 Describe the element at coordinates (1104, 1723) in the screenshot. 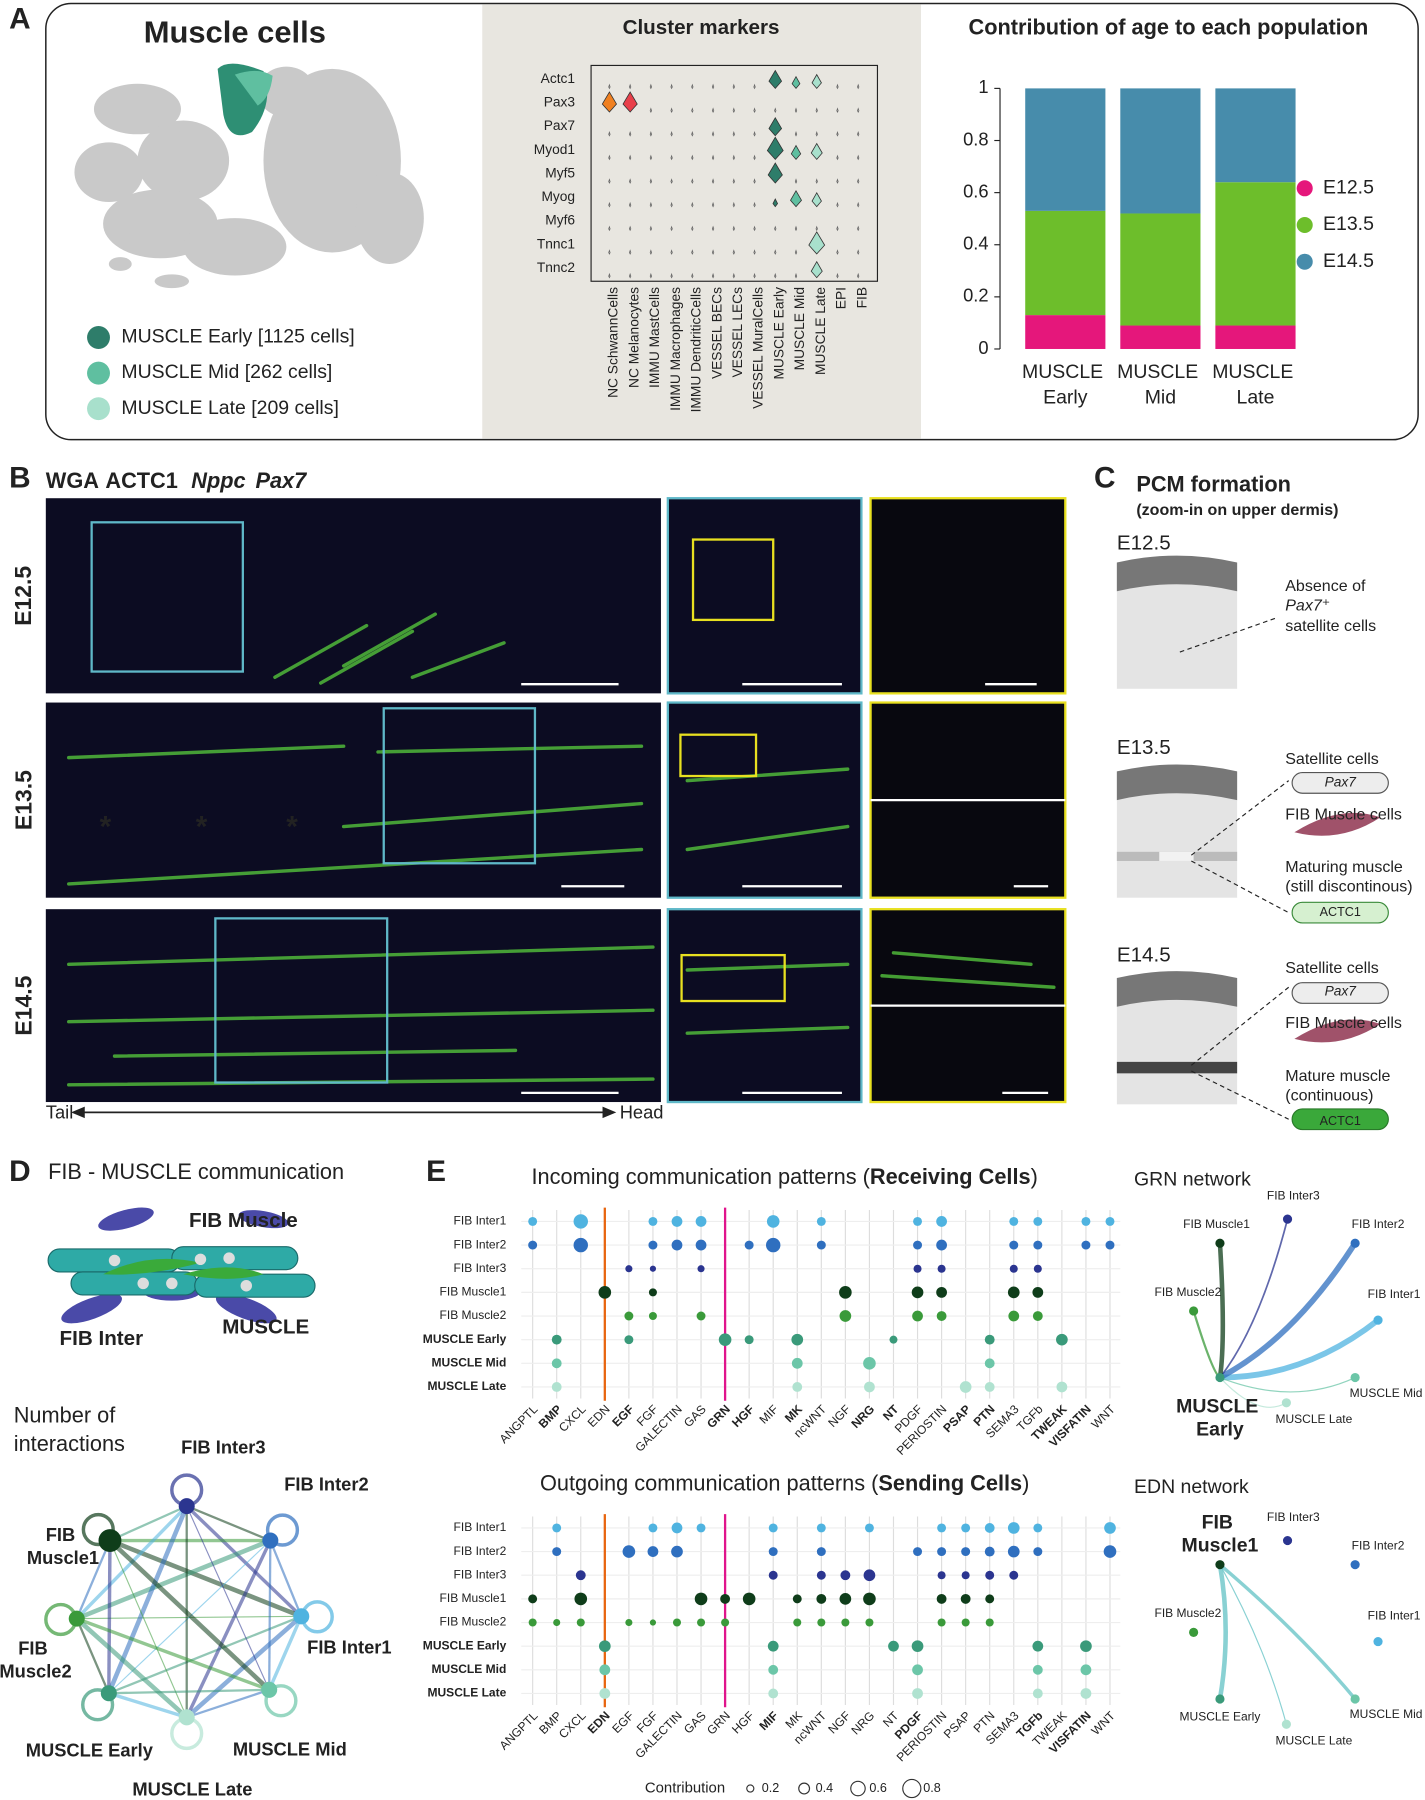

I see `x-tick-label: WNT` at that location.